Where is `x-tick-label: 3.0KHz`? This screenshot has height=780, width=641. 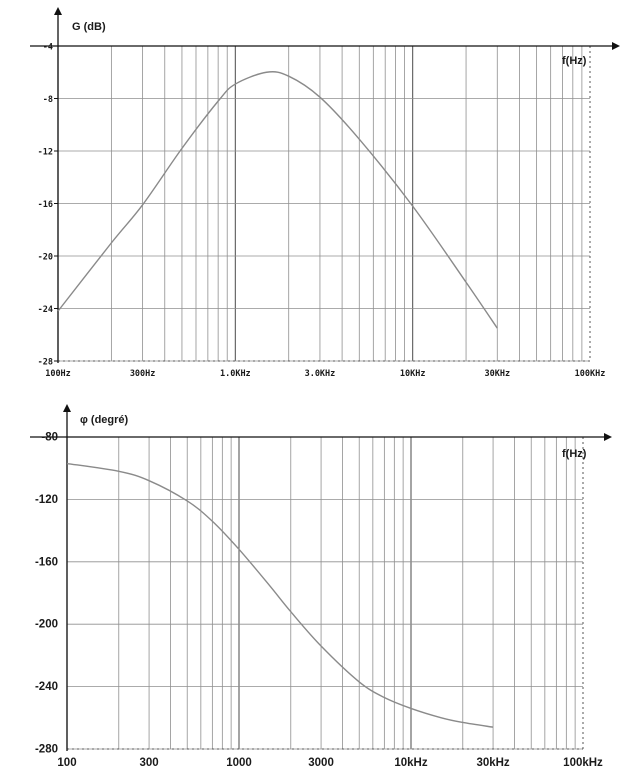 x-tick-label: 3.0KHz is located at coordinates (320, 374).